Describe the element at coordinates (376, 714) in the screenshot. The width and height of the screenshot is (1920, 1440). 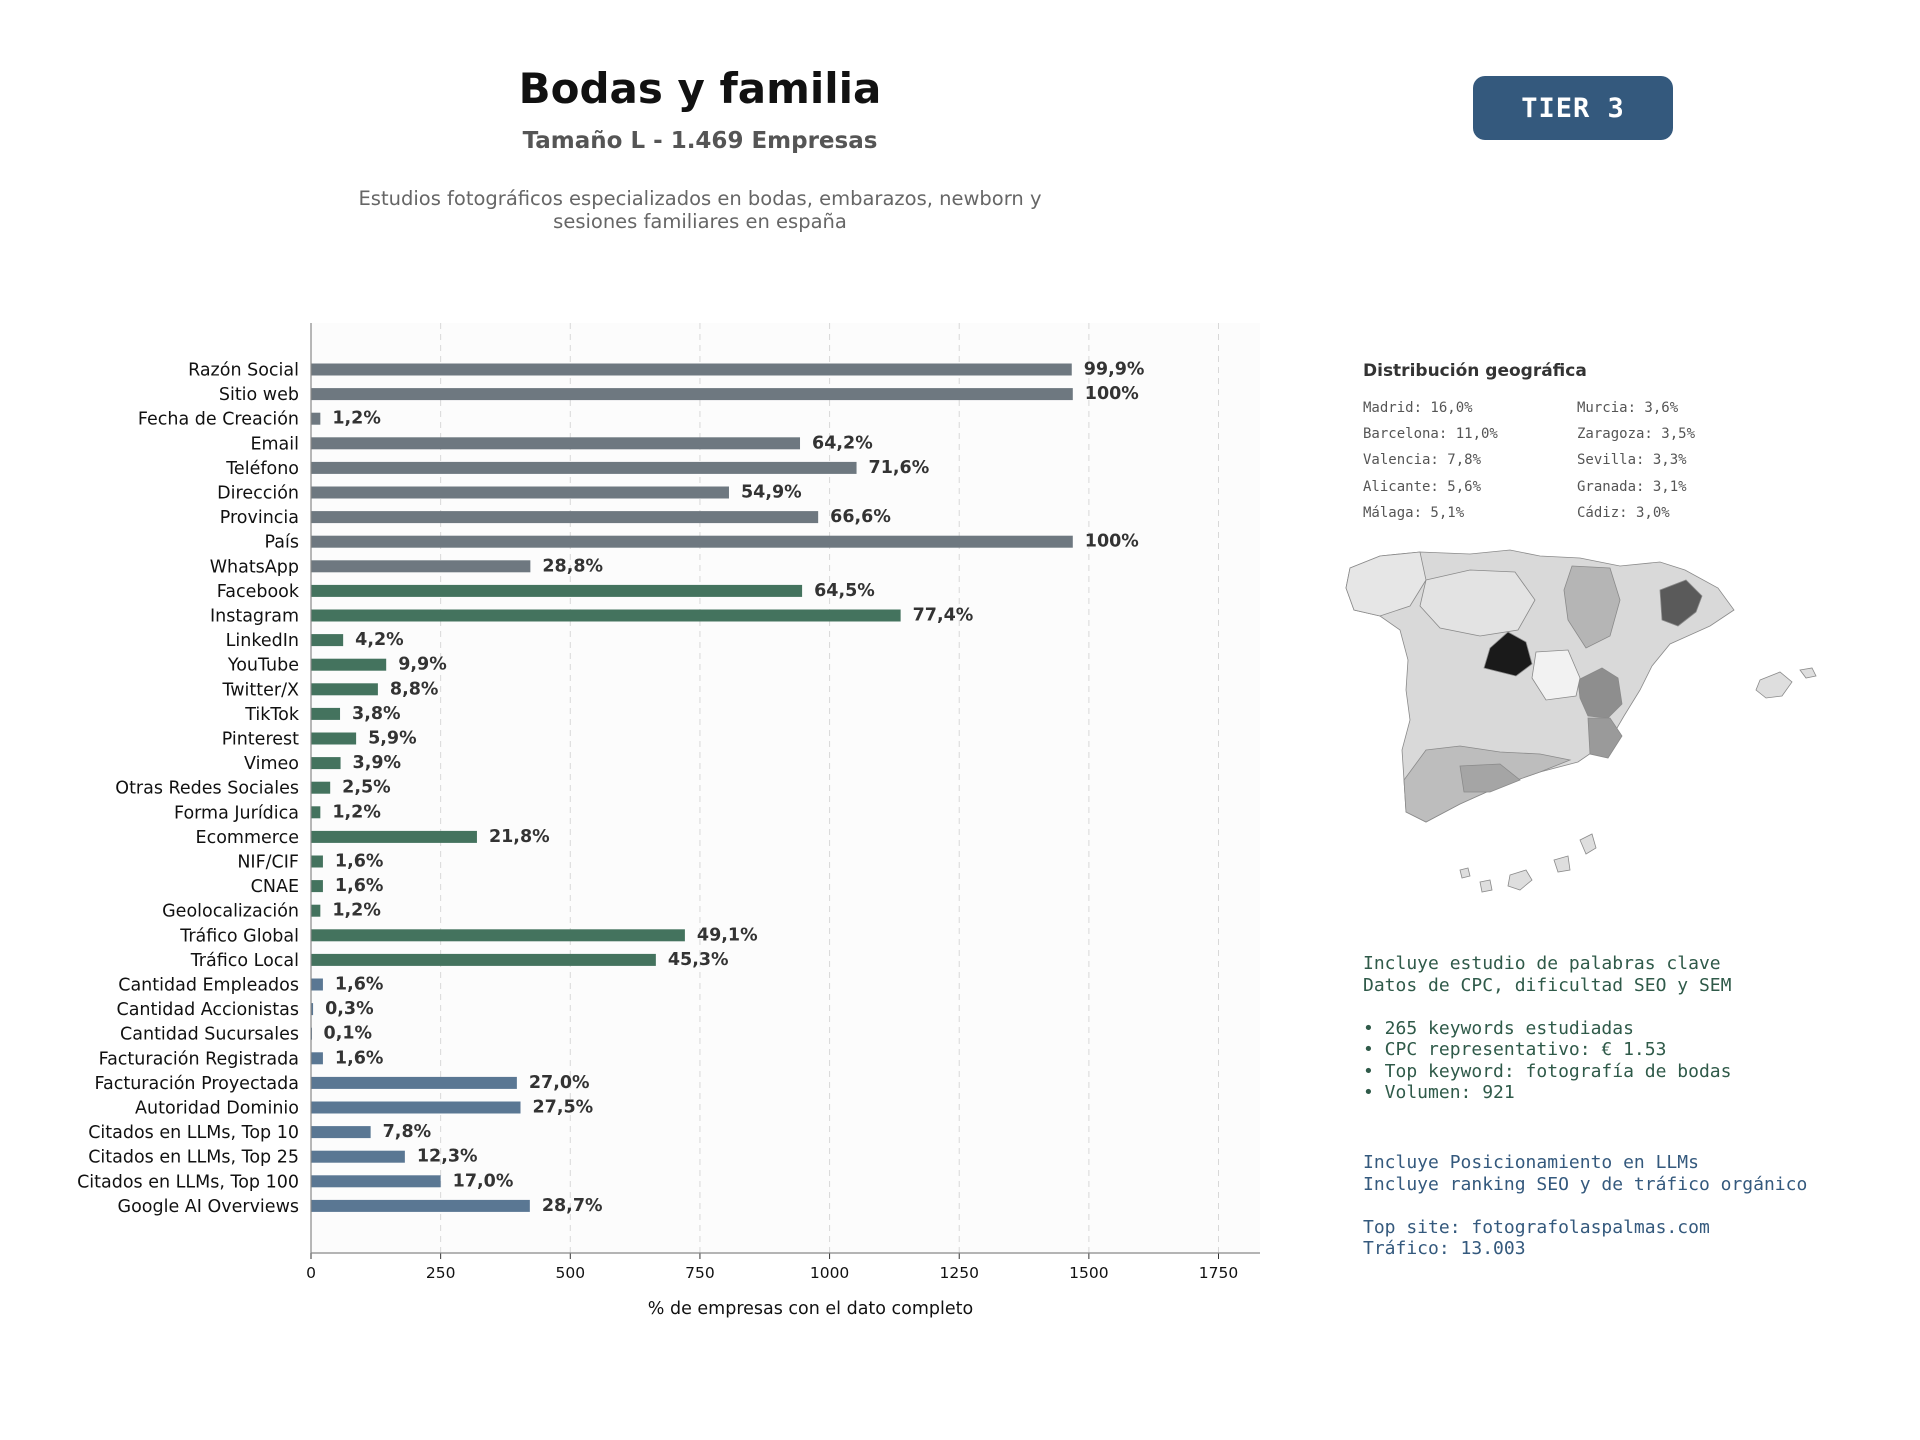
I see `value-label: 3,8%` at that location.